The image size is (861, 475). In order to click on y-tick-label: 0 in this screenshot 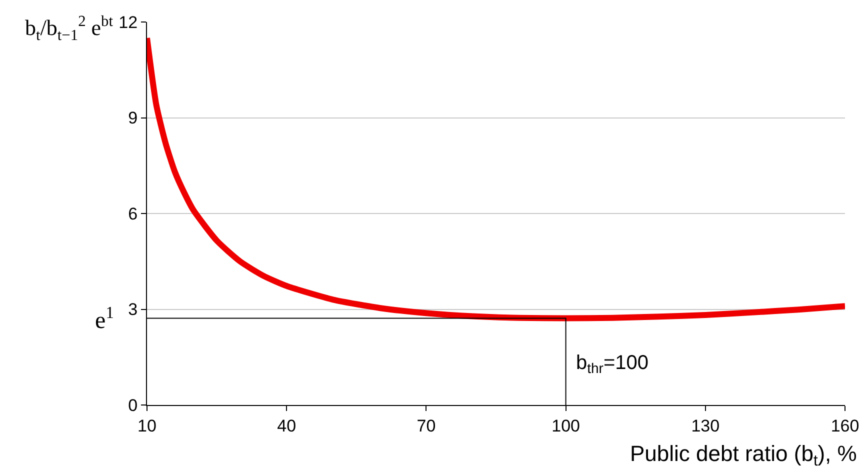, I will do `click(133, 405)`.